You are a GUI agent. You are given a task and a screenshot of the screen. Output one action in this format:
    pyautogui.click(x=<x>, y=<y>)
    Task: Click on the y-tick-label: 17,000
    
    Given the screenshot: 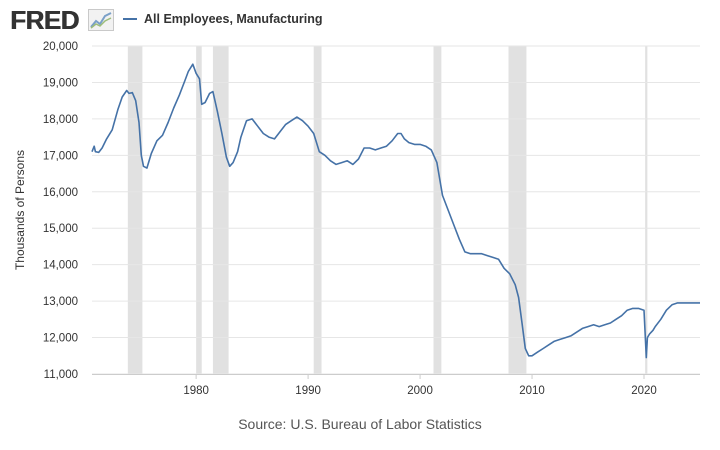 What is the action you would take?
    pyautogui.click(x=60, y=156)
    